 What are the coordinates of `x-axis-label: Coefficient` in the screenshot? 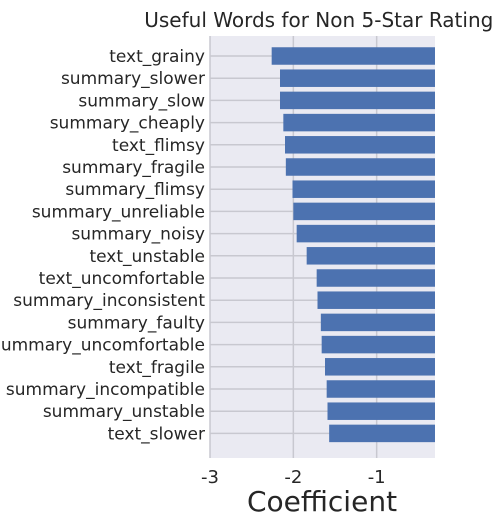 It's located at (322, 501).